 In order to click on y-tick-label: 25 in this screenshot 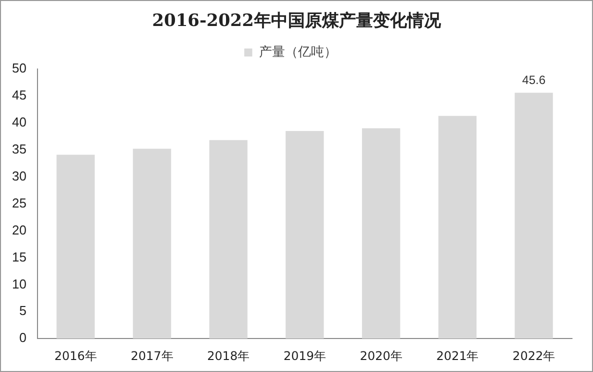, I will do `click(19, 202)`.